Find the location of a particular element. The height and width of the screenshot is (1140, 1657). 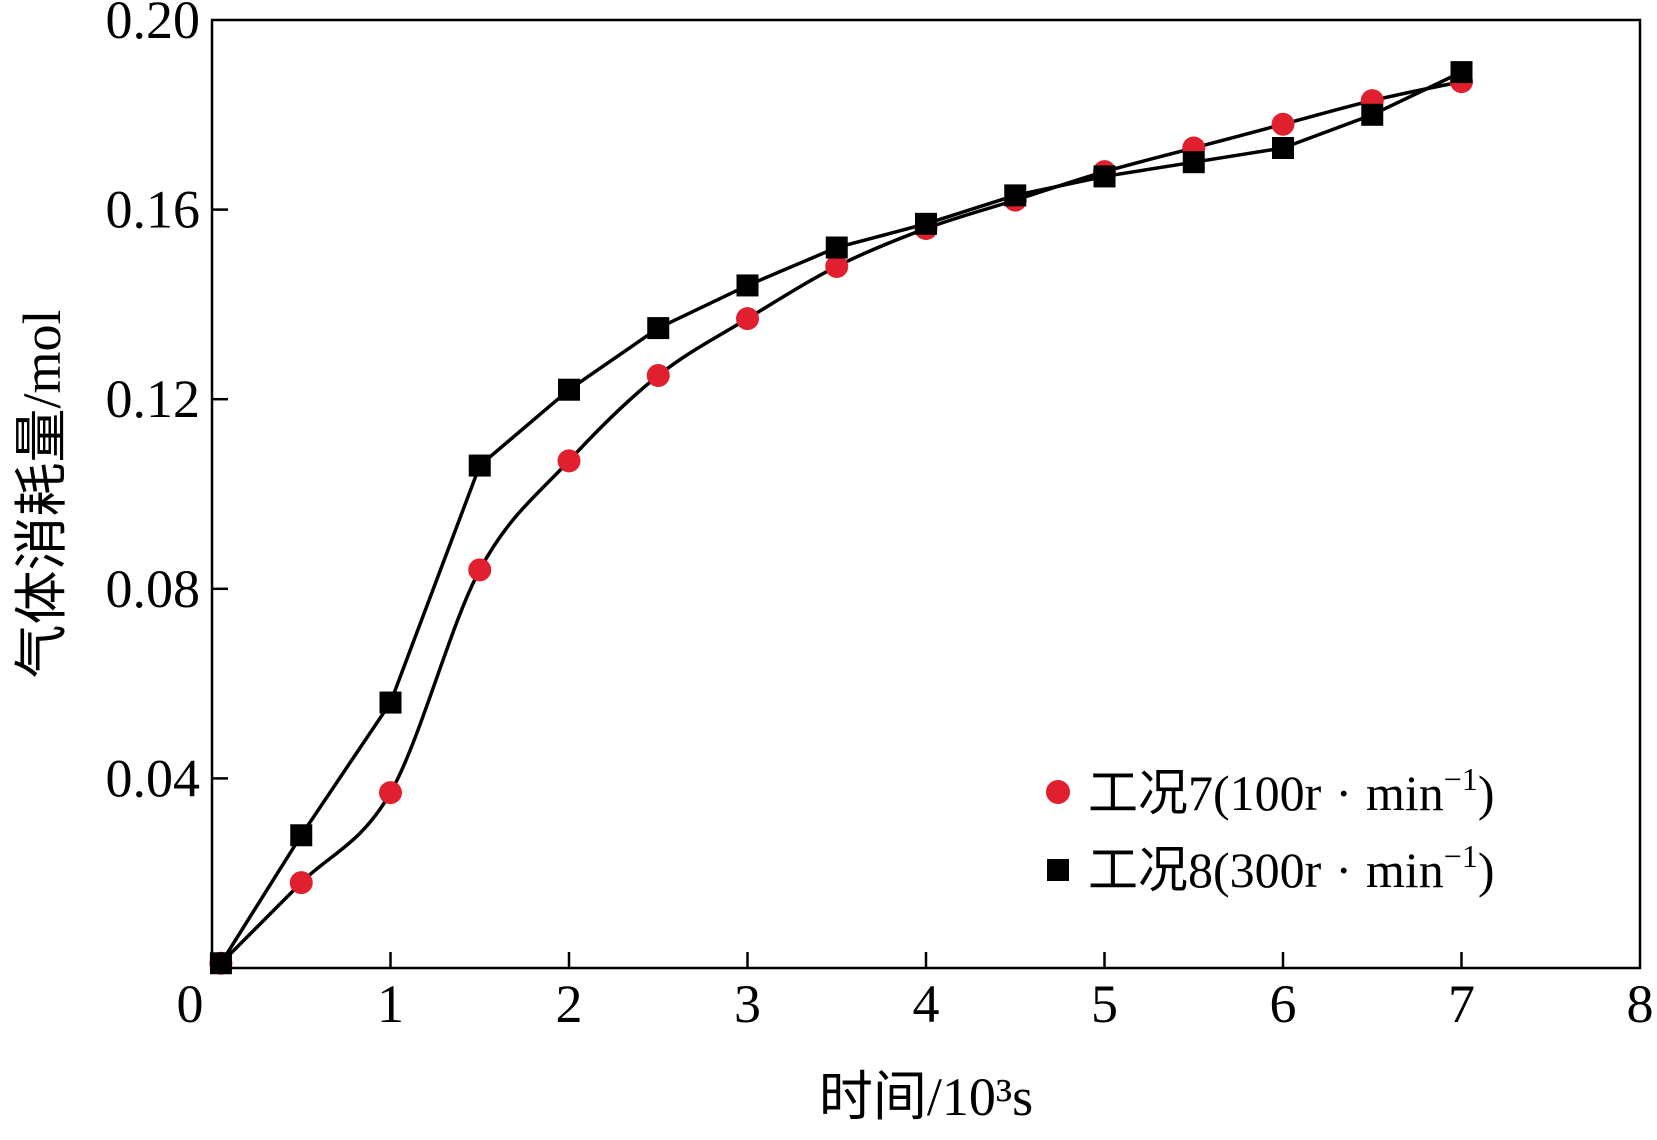

x-tick-label: 1 is located at coordinates (390, 1004).